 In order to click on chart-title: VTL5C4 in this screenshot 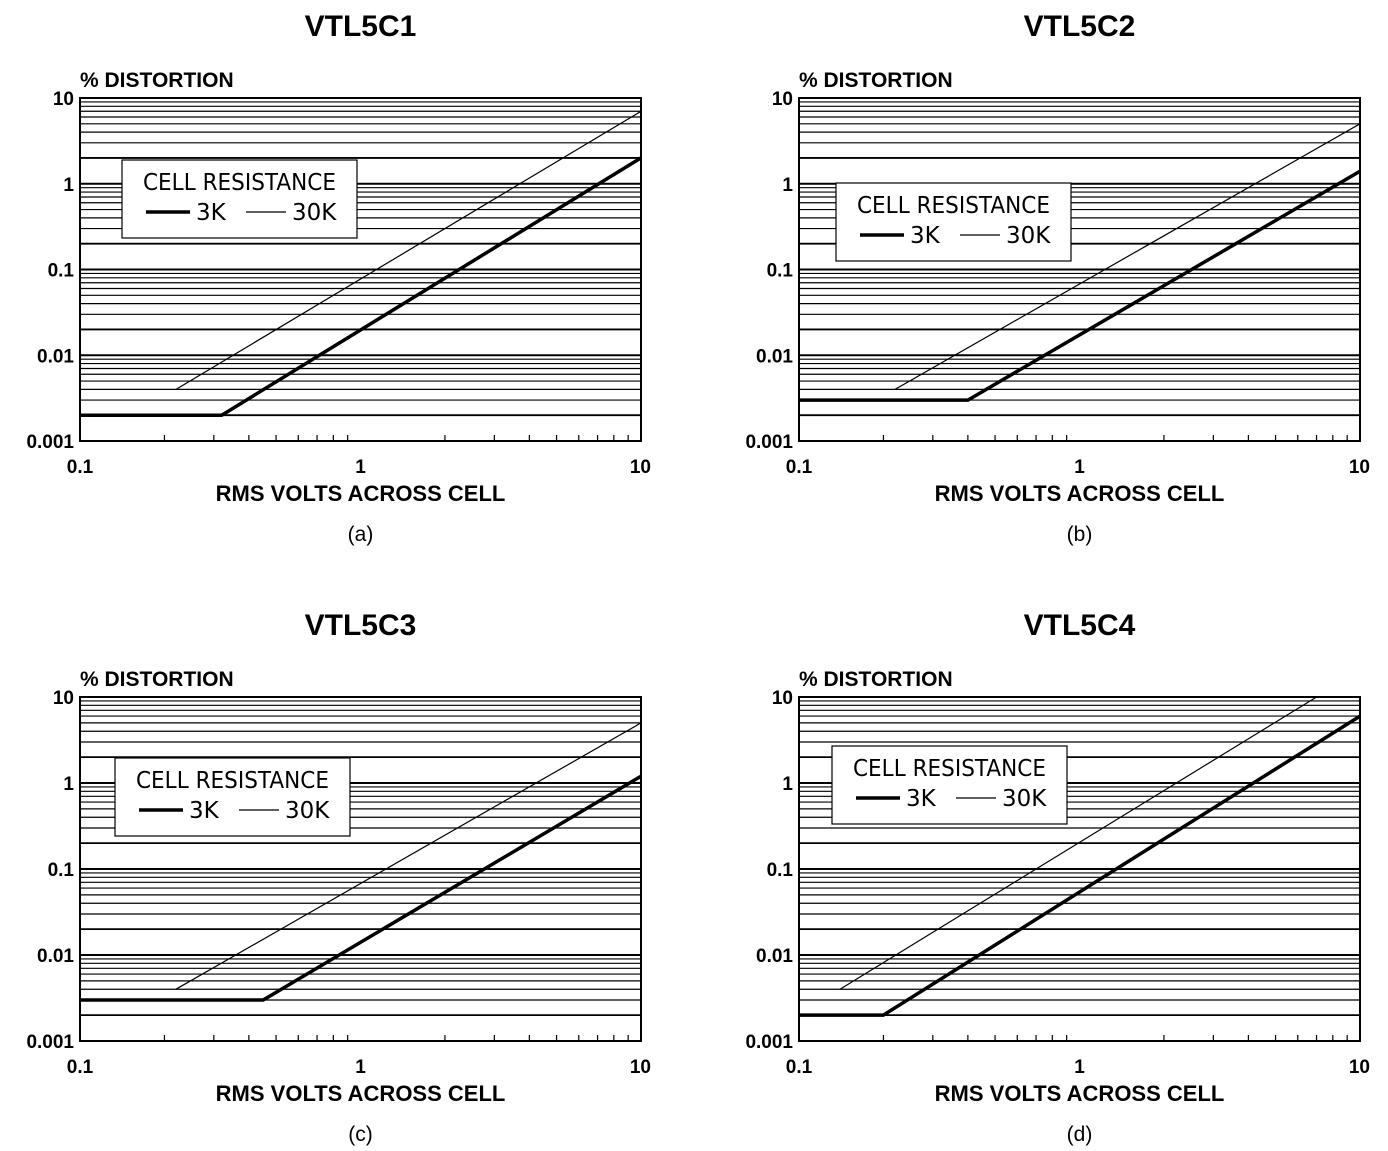, I will do `click(1080, 625)`.